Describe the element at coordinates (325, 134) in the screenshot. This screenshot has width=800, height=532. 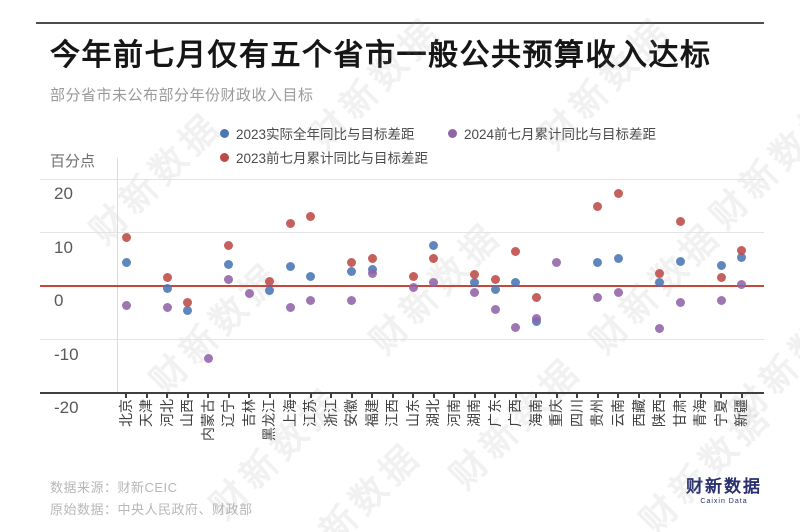
I see `legend-label: 2023实际全年同比与目标差距` at that location.